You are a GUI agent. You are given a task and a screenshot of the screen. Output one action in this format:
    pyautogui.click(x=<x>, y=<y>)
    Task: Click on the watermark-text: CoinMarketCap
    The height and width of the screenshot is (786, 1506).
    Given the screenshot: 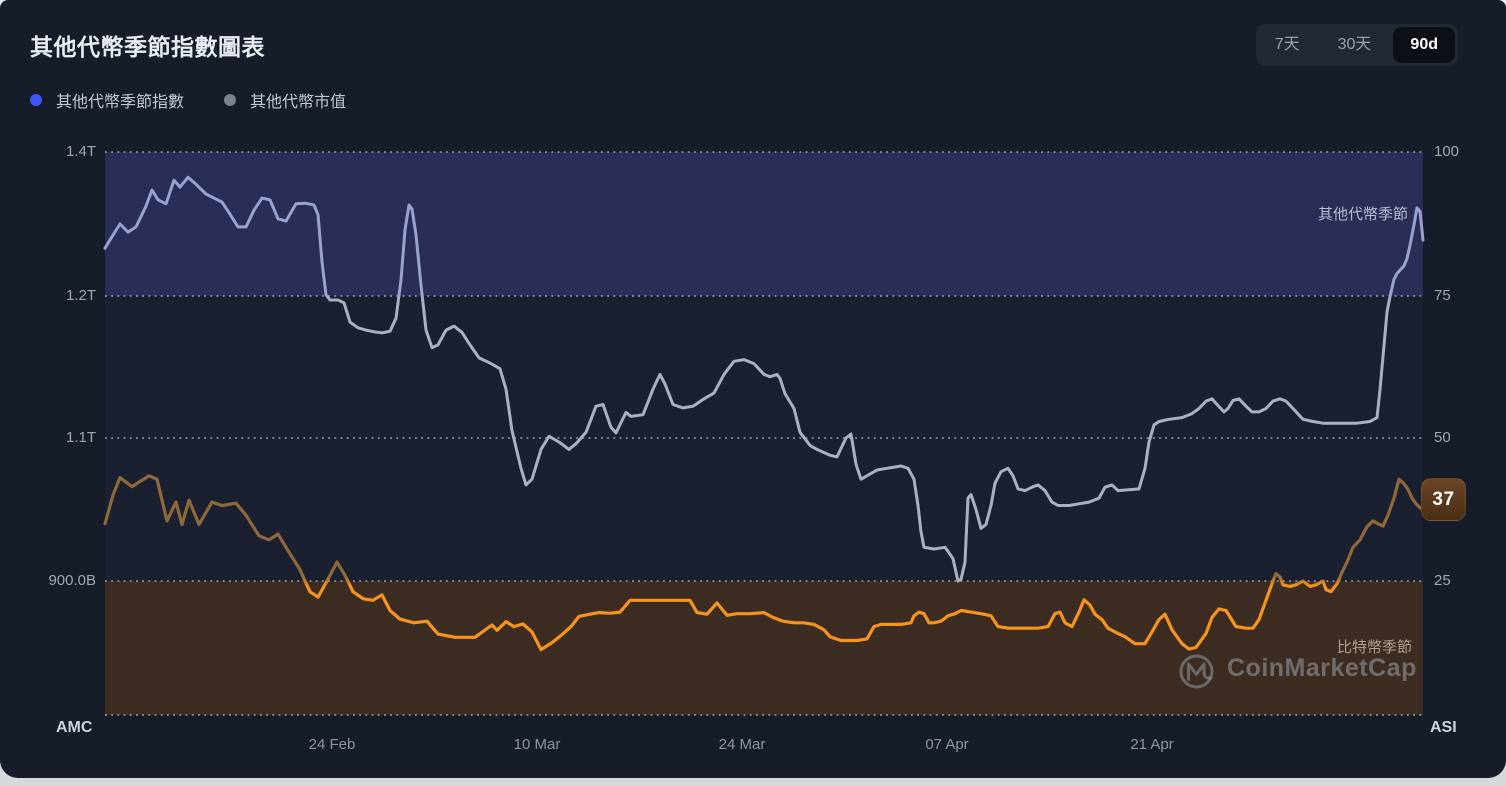 What is the action you would take?
    pyautogui.click(x=1322, y=668)
    